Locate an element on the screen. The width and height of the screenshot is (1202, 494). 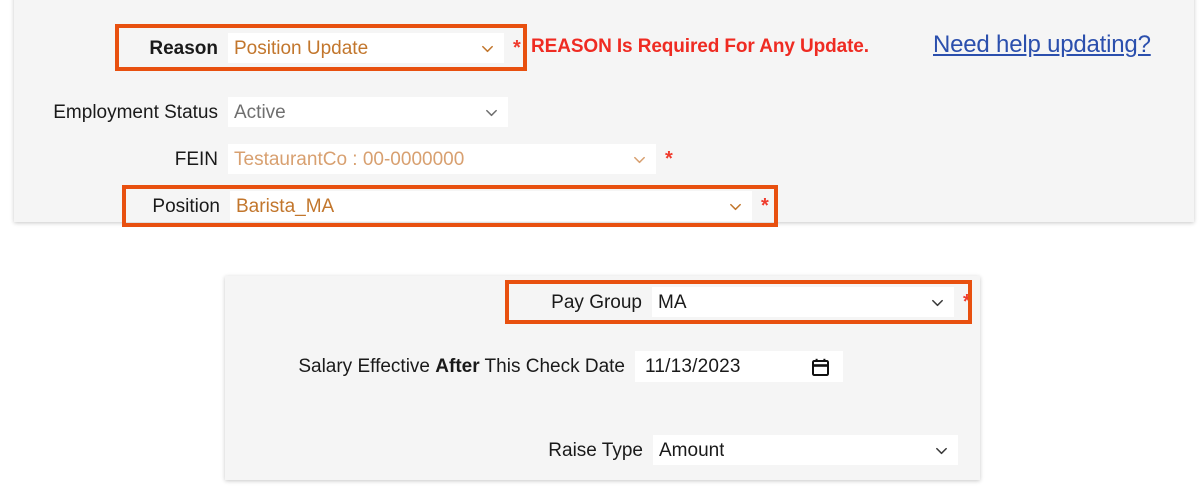
raise-type-row: Raise Type Amount is located at coordinates (735, 450).